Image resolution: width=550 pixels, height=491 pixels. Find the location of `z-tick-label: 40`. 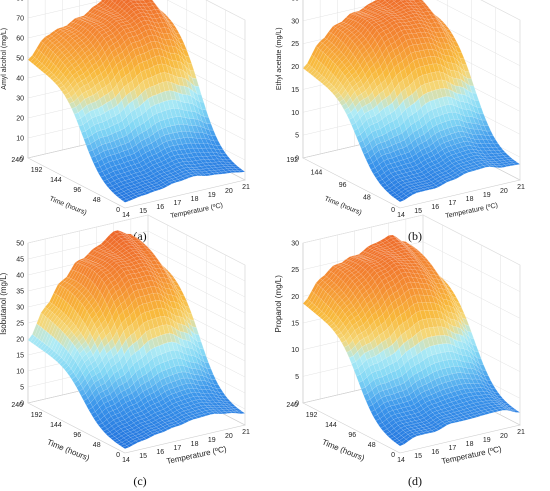

z-tick-label: 40 is located at coordinates (20, 79).